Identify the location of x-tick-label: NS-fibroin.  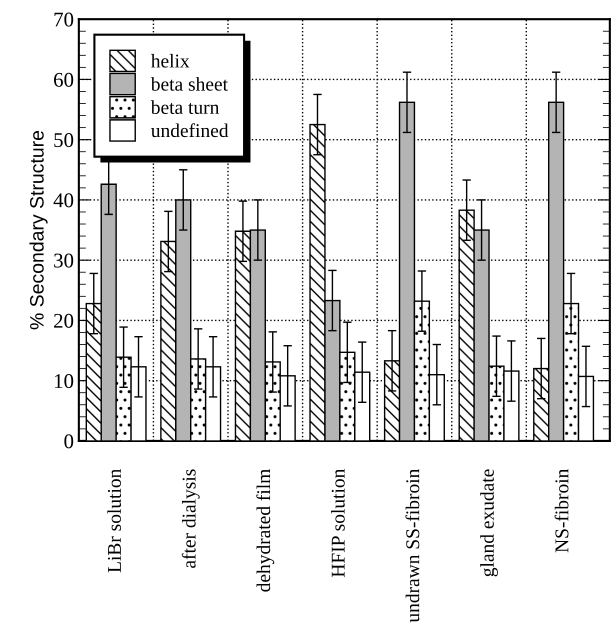
(561, 510).